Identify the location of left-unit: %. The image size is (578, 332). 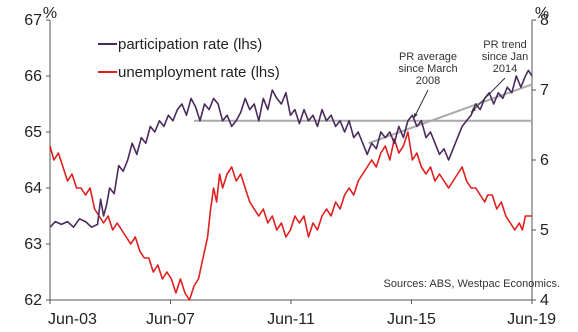
(50, 13).